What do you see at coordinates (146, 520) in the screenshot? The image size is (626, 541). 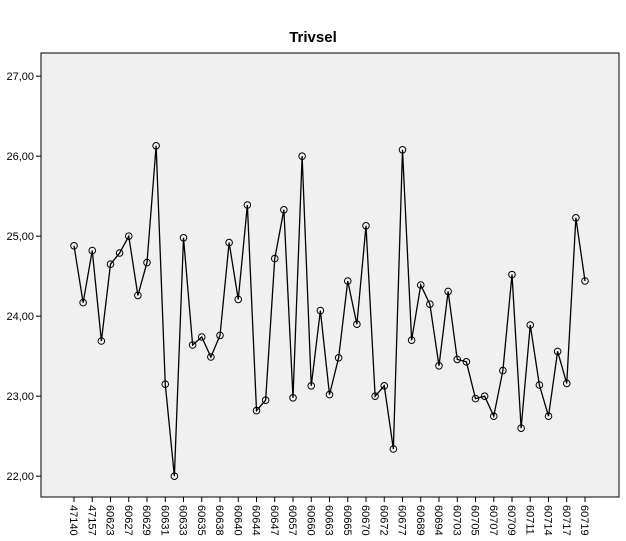 I see `x-tick-label: 60629` at bounding box center [146, 520].